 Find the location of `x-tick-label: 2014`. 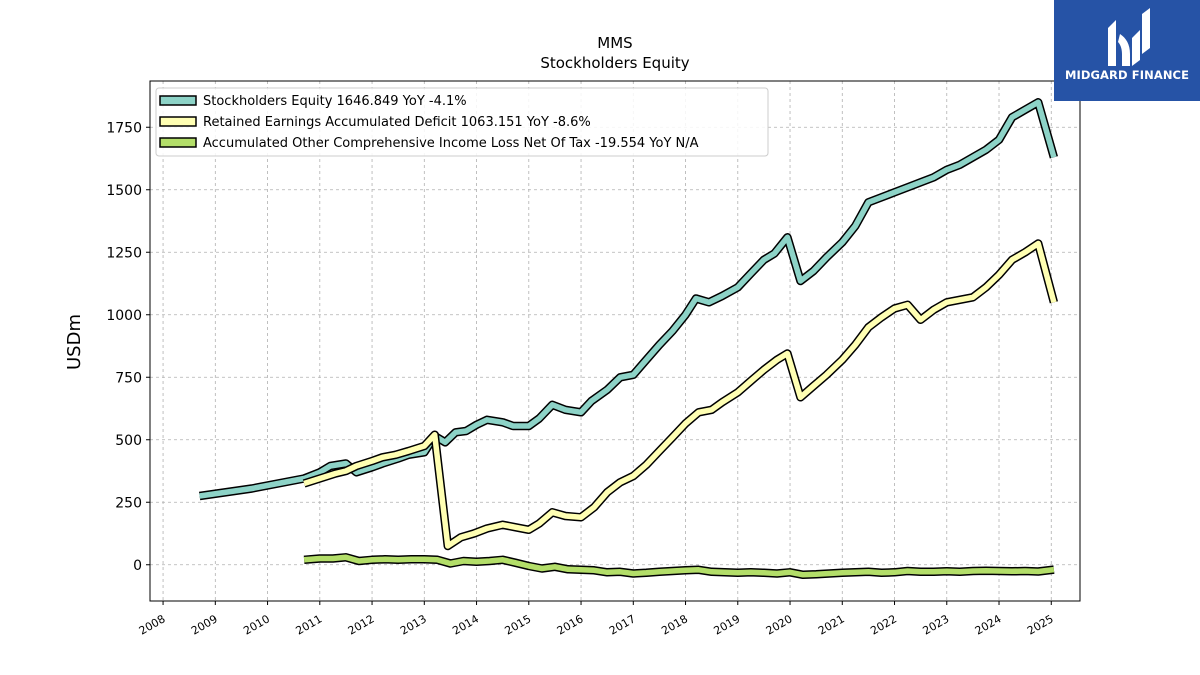

x-tick-label: 2014 is located at coordinates (465, 624).